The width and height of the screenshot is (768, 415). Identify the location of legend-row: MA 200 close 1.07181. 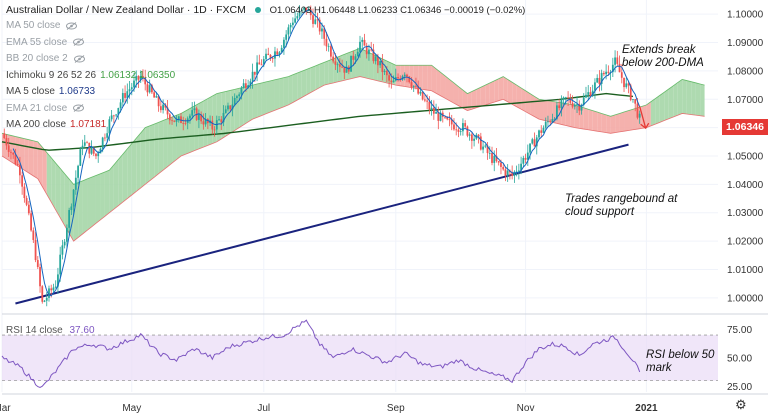
(56, 124).